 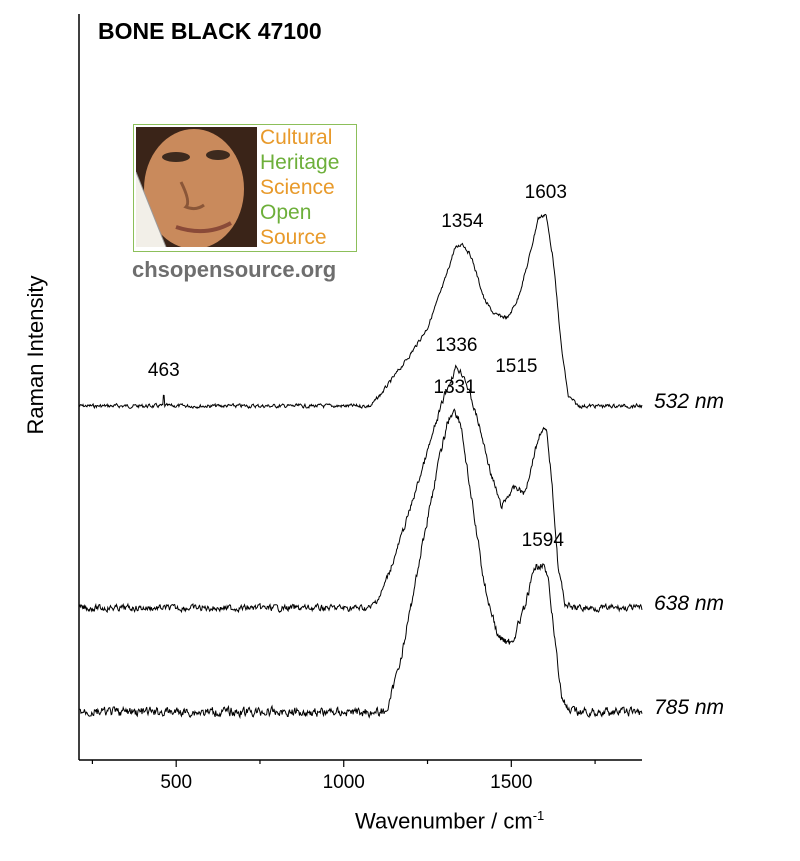 I want to click on x-axis-label-text: Wavenumber / cm, so click(x=444, y=821).